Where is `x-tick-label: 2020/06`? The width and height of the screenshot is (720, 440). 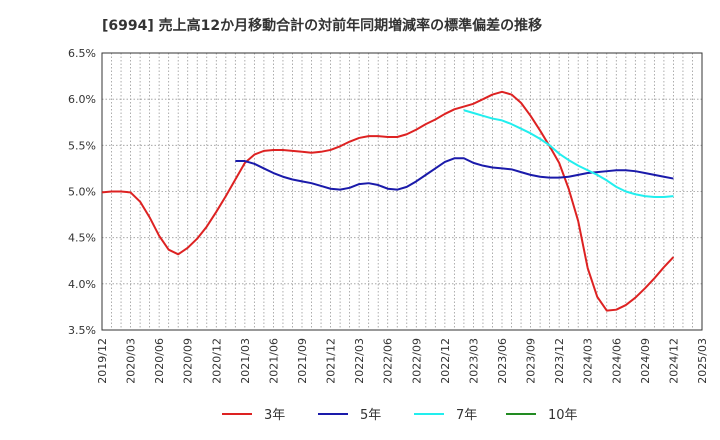
x-tick-label: 2020/06 is located at coordinates (159, 361).